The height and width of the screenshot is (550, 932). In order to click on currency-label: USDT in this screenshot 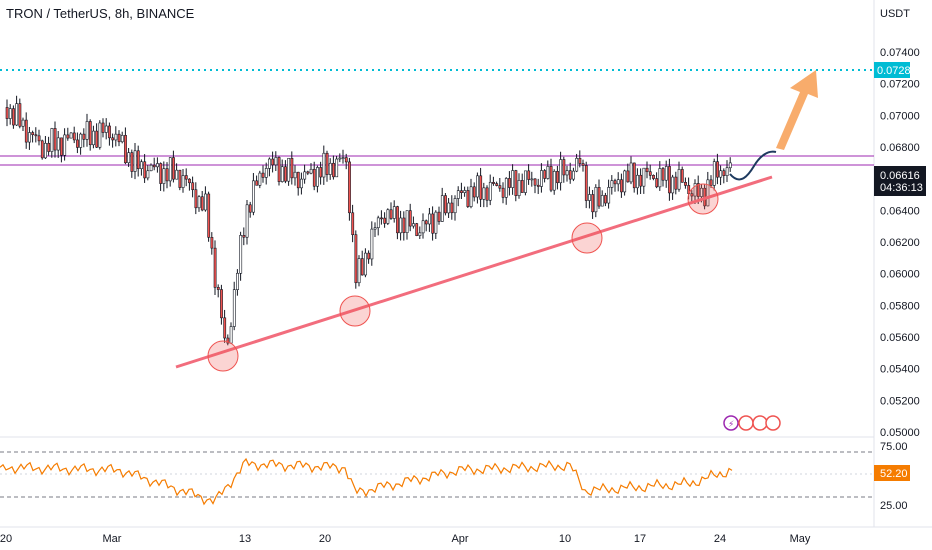, I will do `click(895, 14)`.